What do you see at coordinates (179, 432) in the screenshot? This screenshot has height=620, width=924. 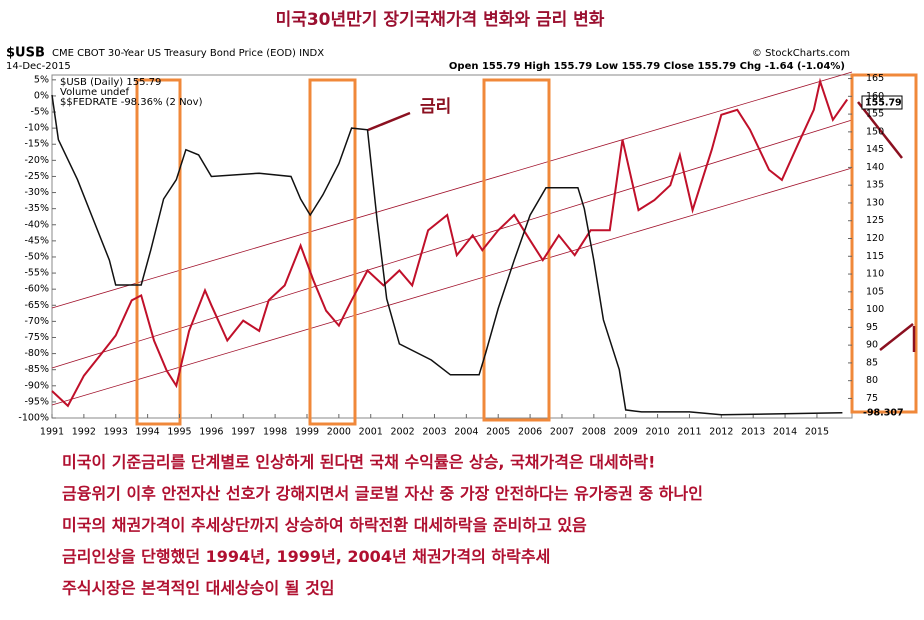 I see `x-tick-label: 1995` at bounding box center [179, 432].